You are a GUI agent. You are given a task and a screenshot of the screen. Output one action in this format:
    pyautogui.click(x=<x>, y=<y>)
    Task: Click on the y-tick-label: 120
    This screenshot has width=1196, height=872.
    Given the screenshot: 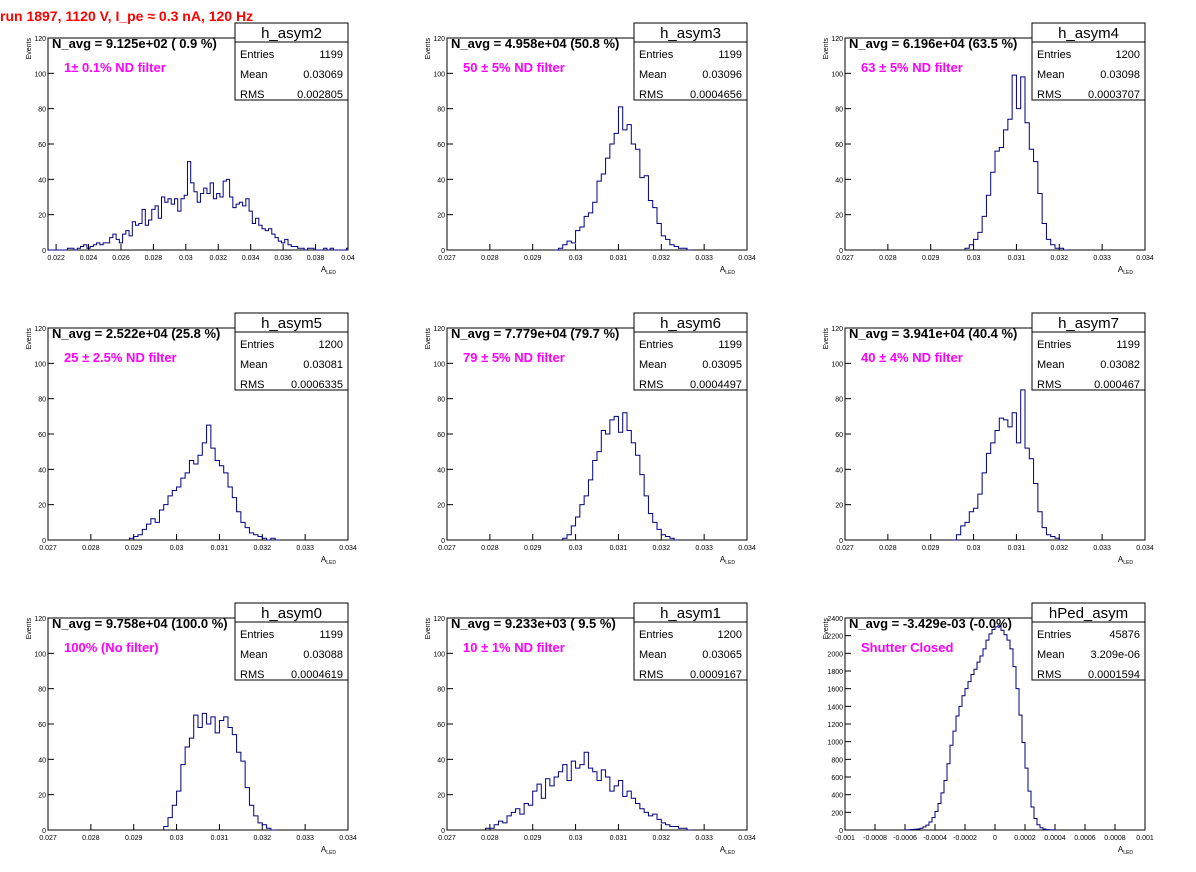 What is the action you would take?
    pyautogui.click(x=837, y=329)
    